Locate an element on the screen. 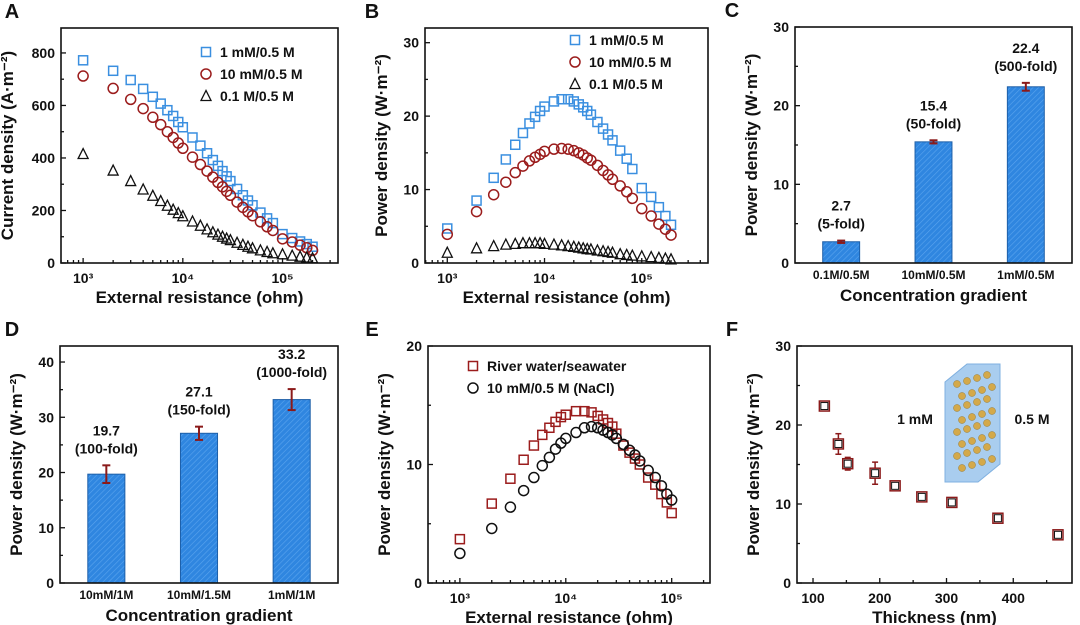 This screenshot has height=625, width=1080. bar-value-label: 19.7 is located at coordinates (106, 430).